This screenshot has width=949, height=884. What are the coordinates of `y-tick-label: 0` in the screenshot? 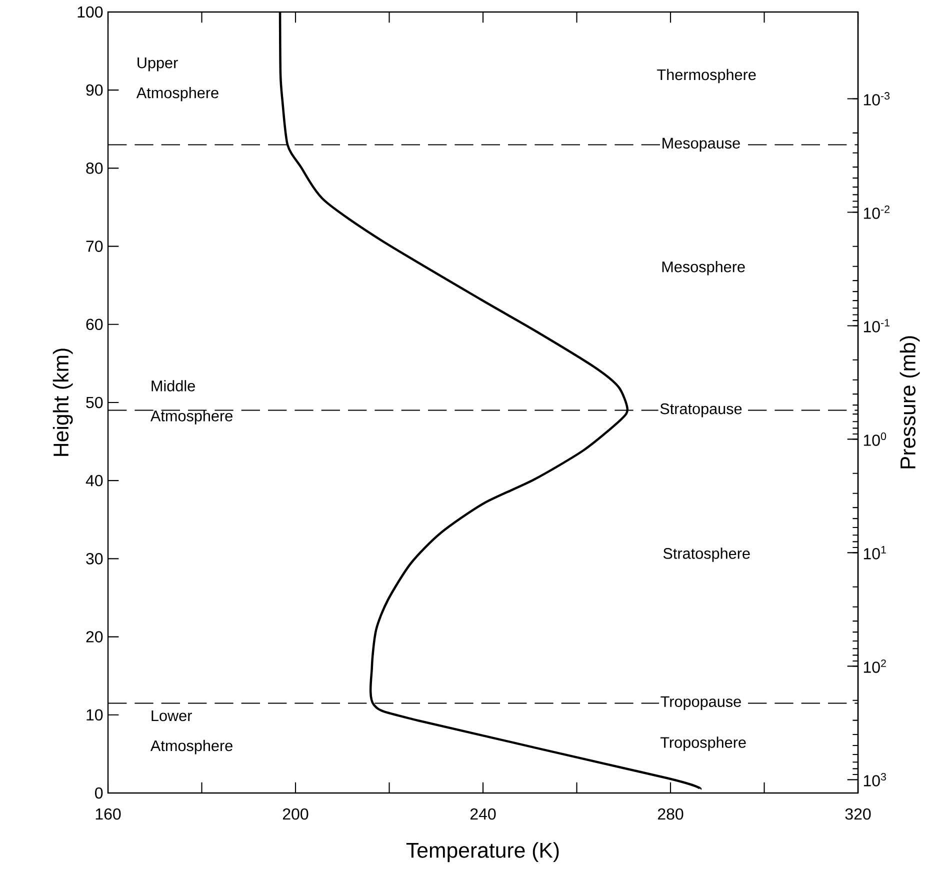 It's located at (99, 793).